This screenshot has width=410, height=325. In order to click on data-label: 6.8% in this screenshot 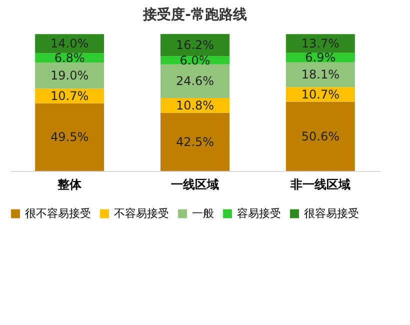, I will do `click(69, 57)`.